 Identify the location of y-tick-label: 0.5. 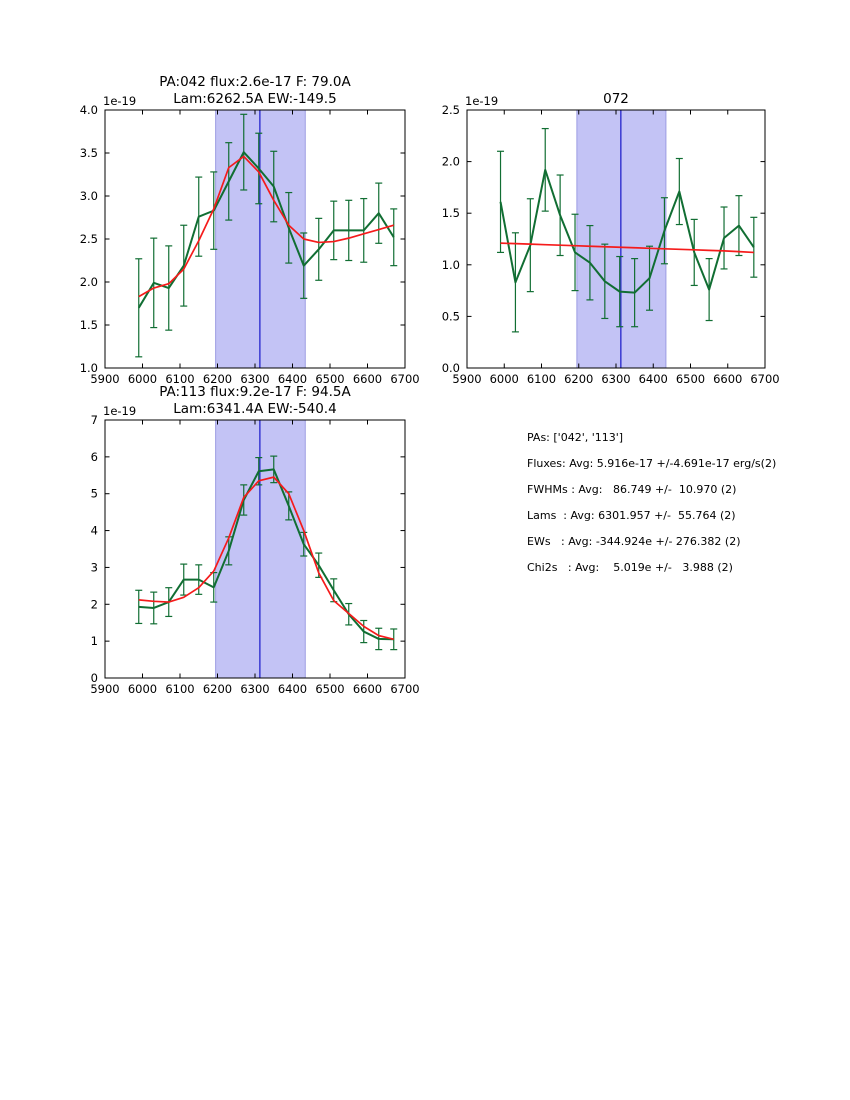
(451, 316).